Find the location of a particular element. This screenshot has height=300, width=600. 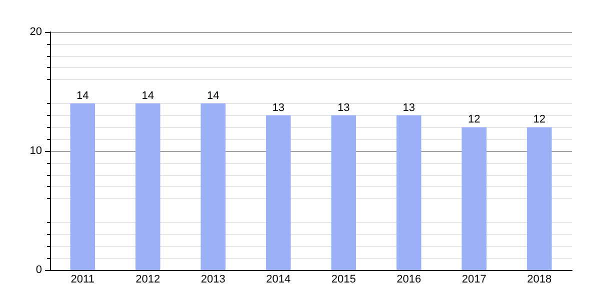

y-tick-label: 10 is located at coordinates (36, 151).